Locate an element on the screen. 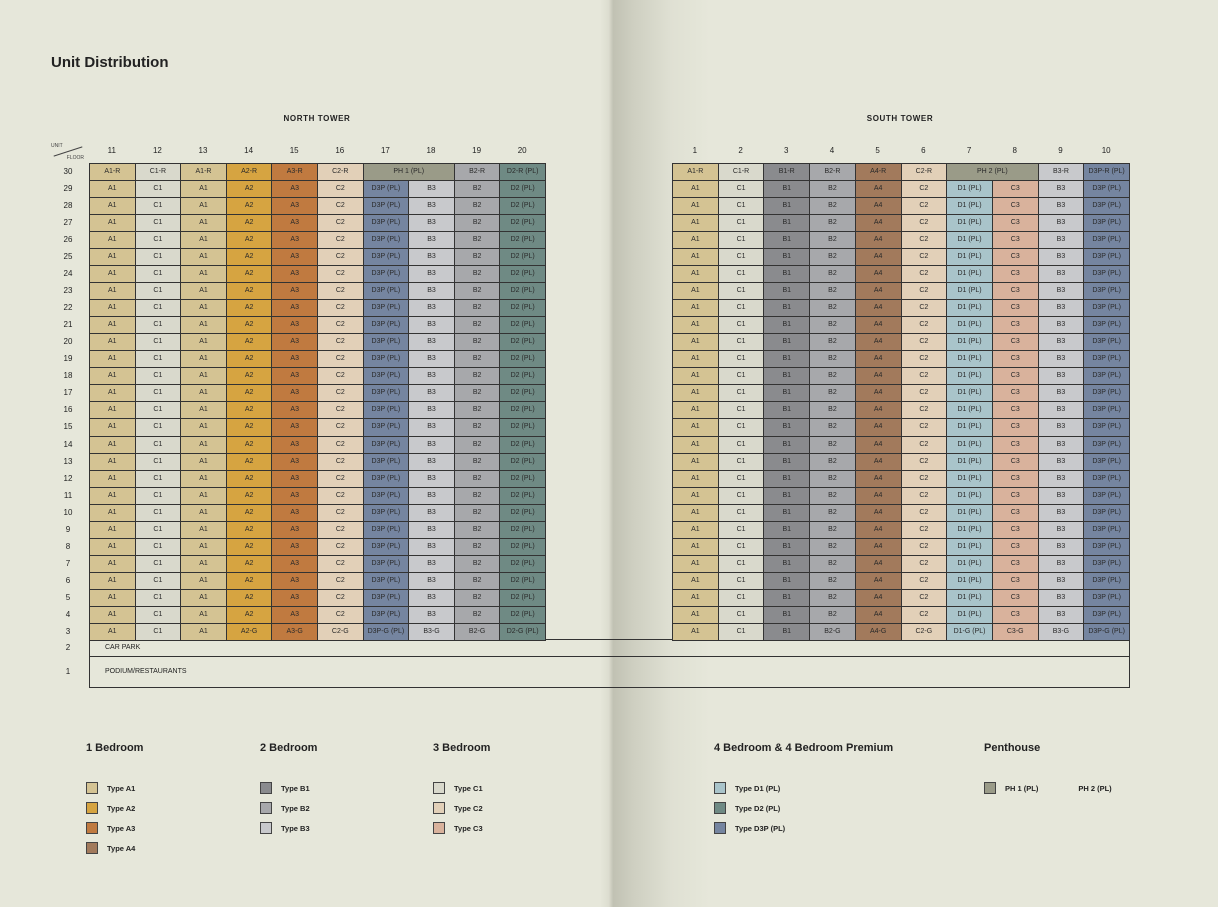  unit-number-header: 15 is located at coordinates (294, 150).